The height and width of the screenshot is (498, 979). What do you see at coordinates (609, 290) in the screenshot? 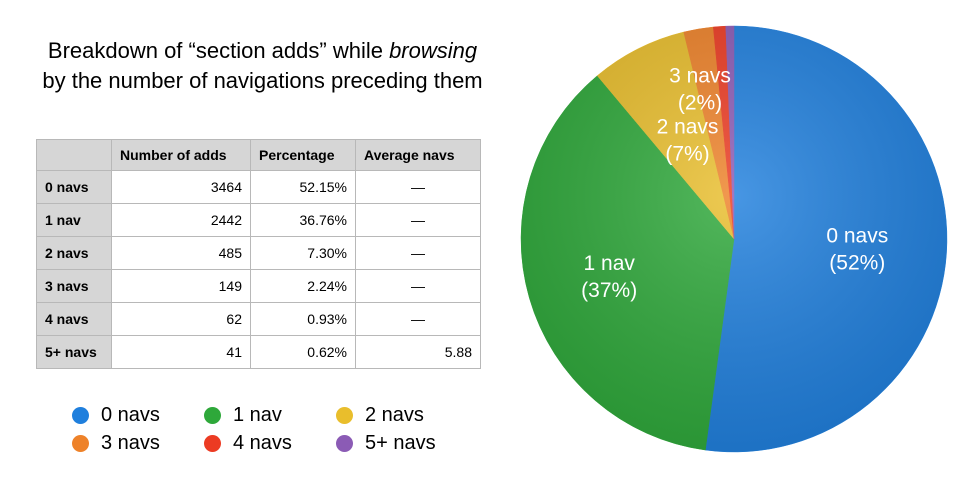
I see `slice-label-percent: (37%)` at bounding box center [609, 290].